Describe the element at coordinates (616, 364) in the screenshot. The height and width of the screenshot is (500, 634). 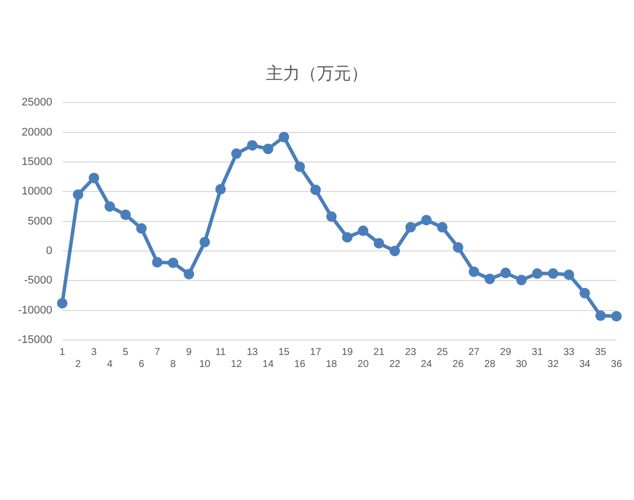
I see `x-tick-label: 36` at that location.